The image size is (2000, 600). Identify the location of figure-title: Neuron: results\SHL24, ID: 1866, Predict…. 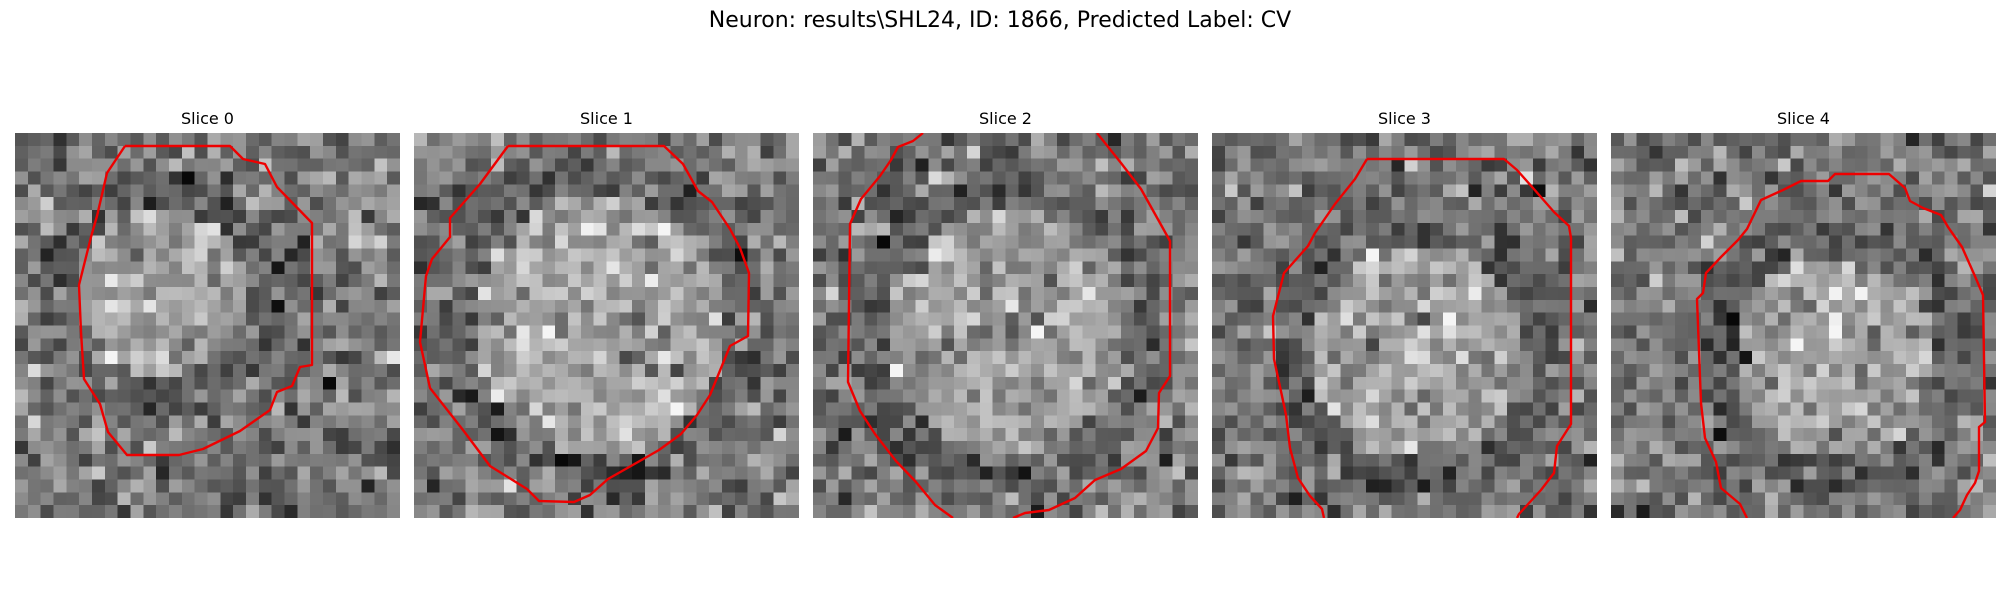
(1000, 20).